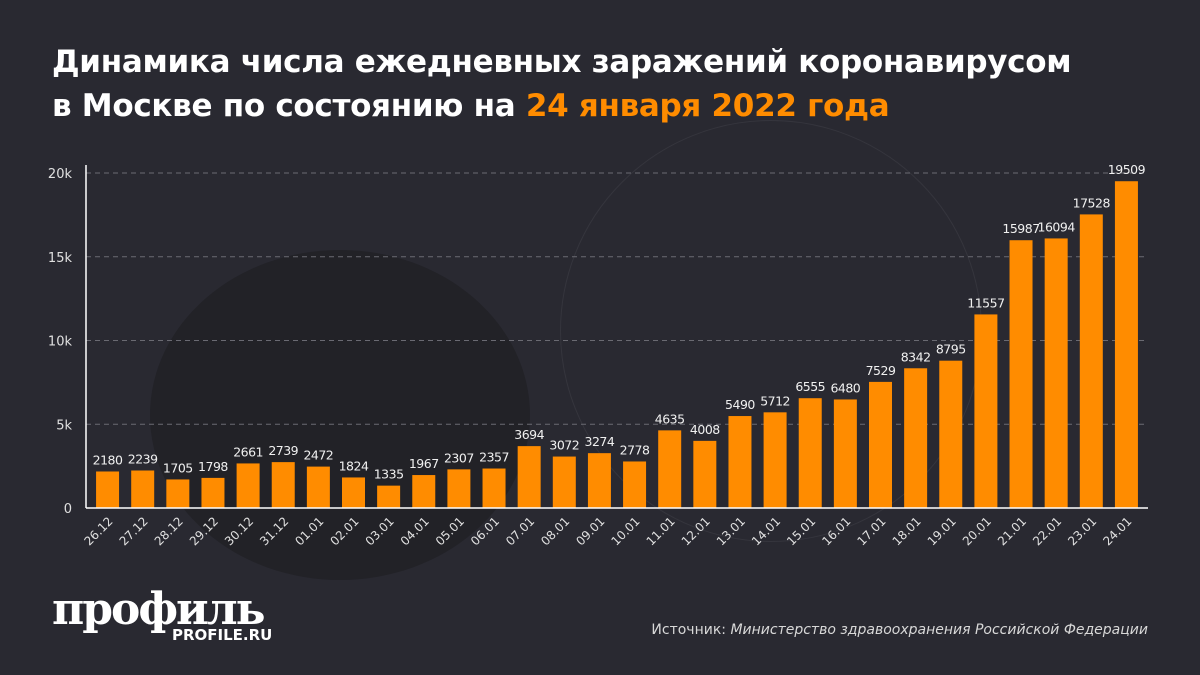 This screenshot has height=675, width=1200. I want to click on data-label: 6555, so click(810, 386).